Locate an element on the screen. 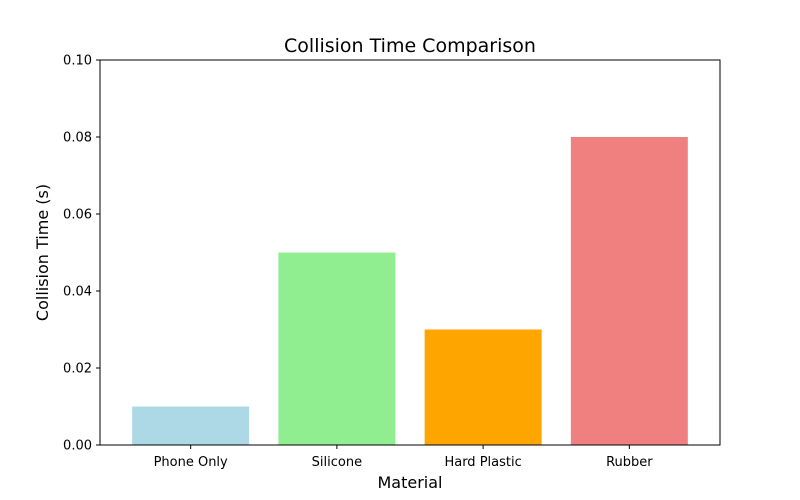 This screenshot has height=500, width=800. bar-rubber is located at coordinates (629, 291).